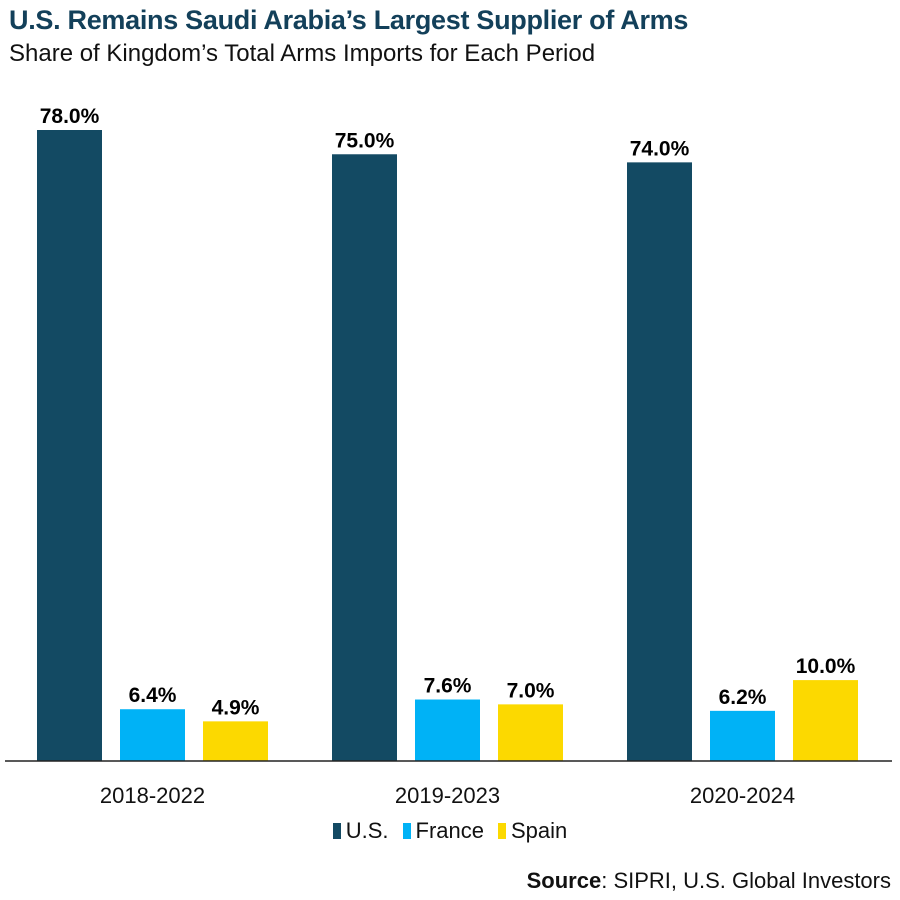  Describe the element at coordinates (69, 445) in the screenshot. I see `bar-us-2018-2022` at that location.